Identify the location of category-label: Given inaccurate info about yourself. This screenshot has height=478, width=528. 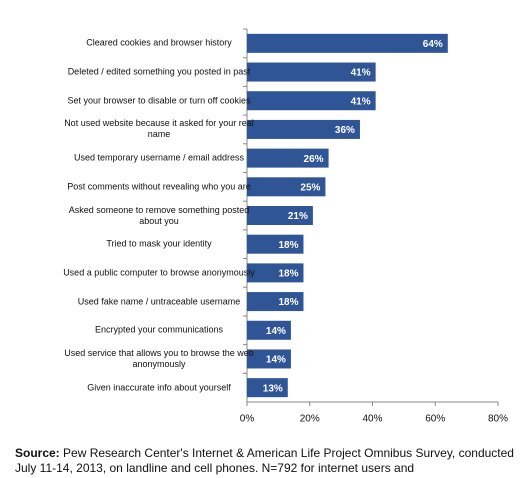
(159, 387).